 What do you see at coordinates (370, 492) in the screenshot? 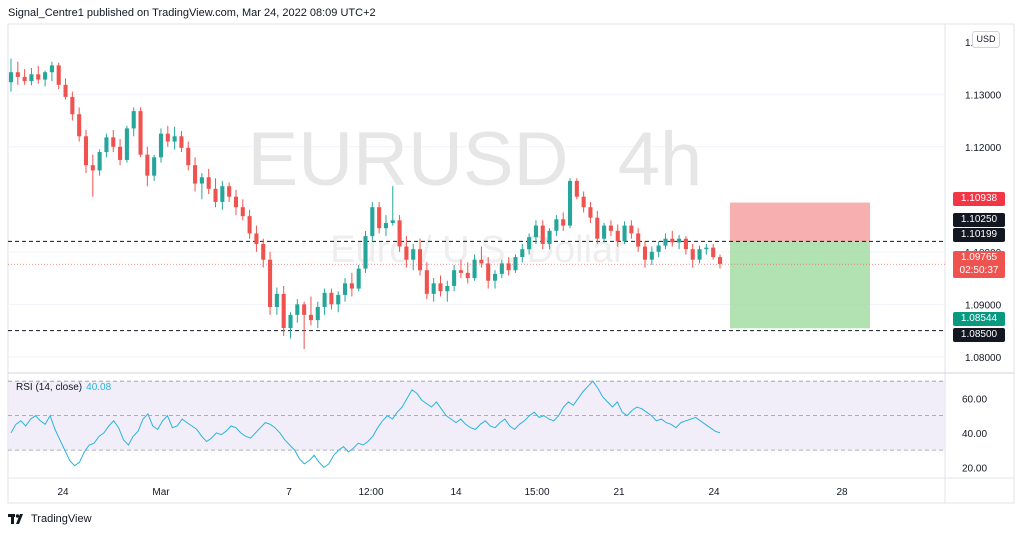
I see `time-tick-label: 12:00` at bounding box center [370, 492].